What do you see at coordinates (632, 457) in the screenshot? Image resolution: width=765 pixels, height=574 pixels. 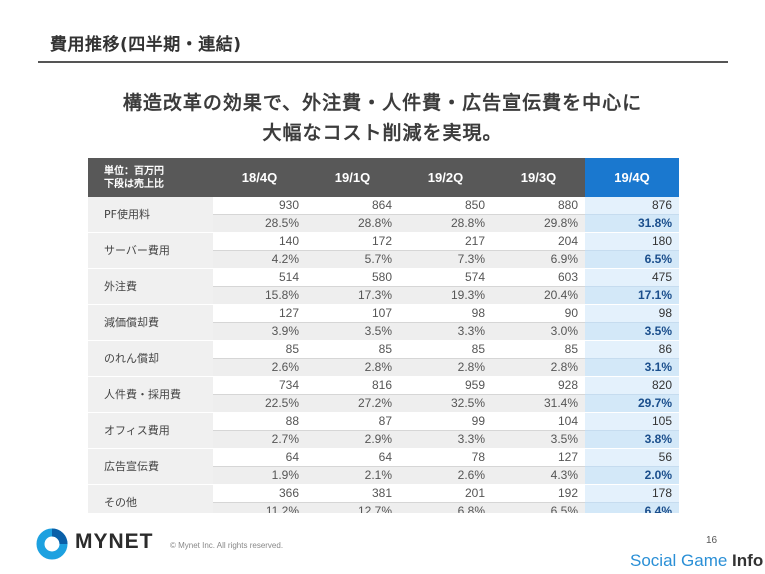 I see `cost-value-cell: 56` at bounding box center [632, 457].